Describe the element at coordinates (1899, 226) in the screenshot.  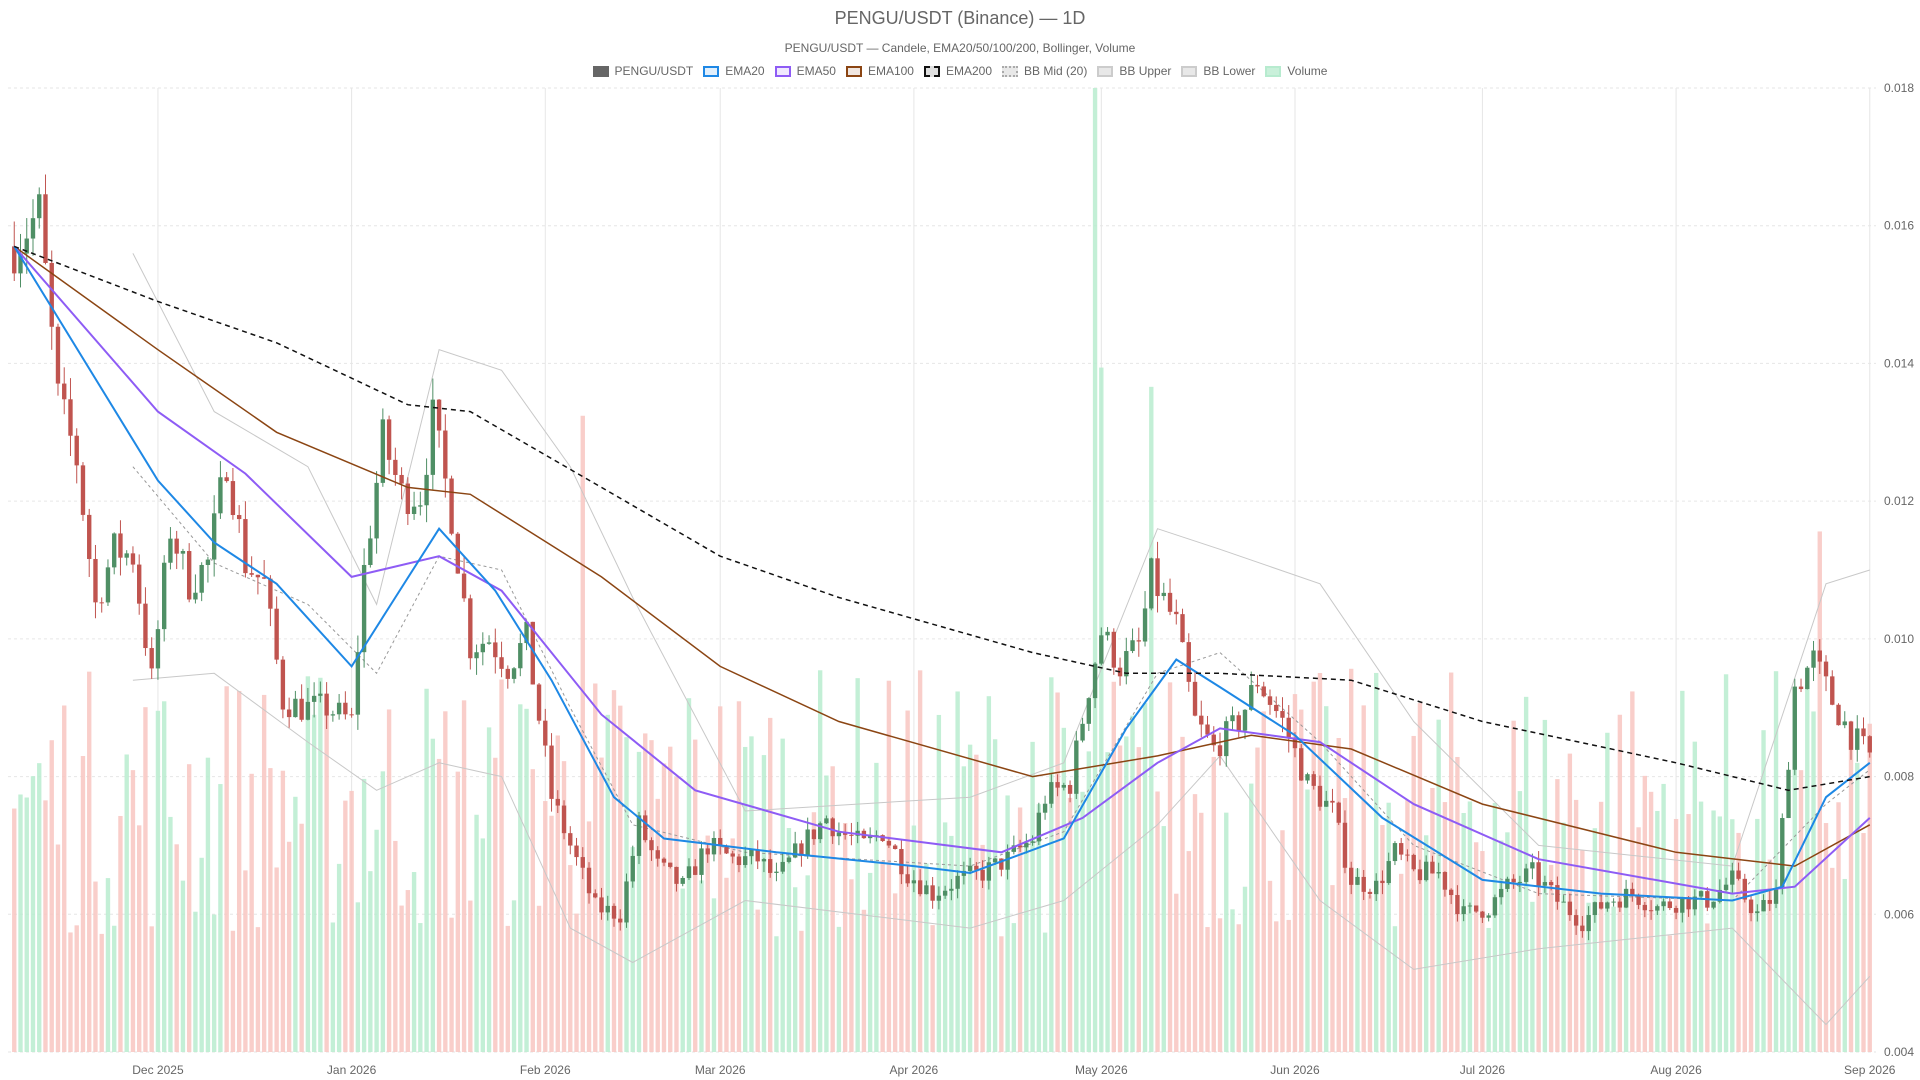
I see `y-tick-label: 0.016` at that location.